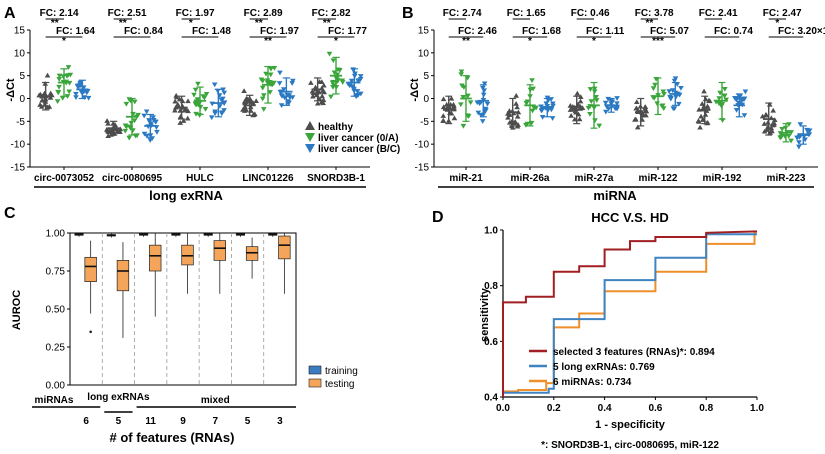  I want to click on panel-b-category-label: miR-27a, so click(594, 178).